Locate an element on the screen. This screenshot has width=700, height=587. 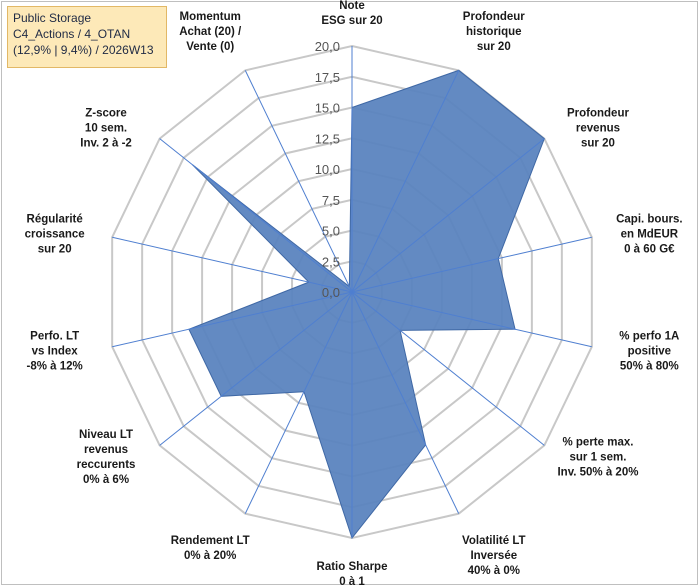
category-label: Note ESG sur 20 is located at coordinates (351, 13).